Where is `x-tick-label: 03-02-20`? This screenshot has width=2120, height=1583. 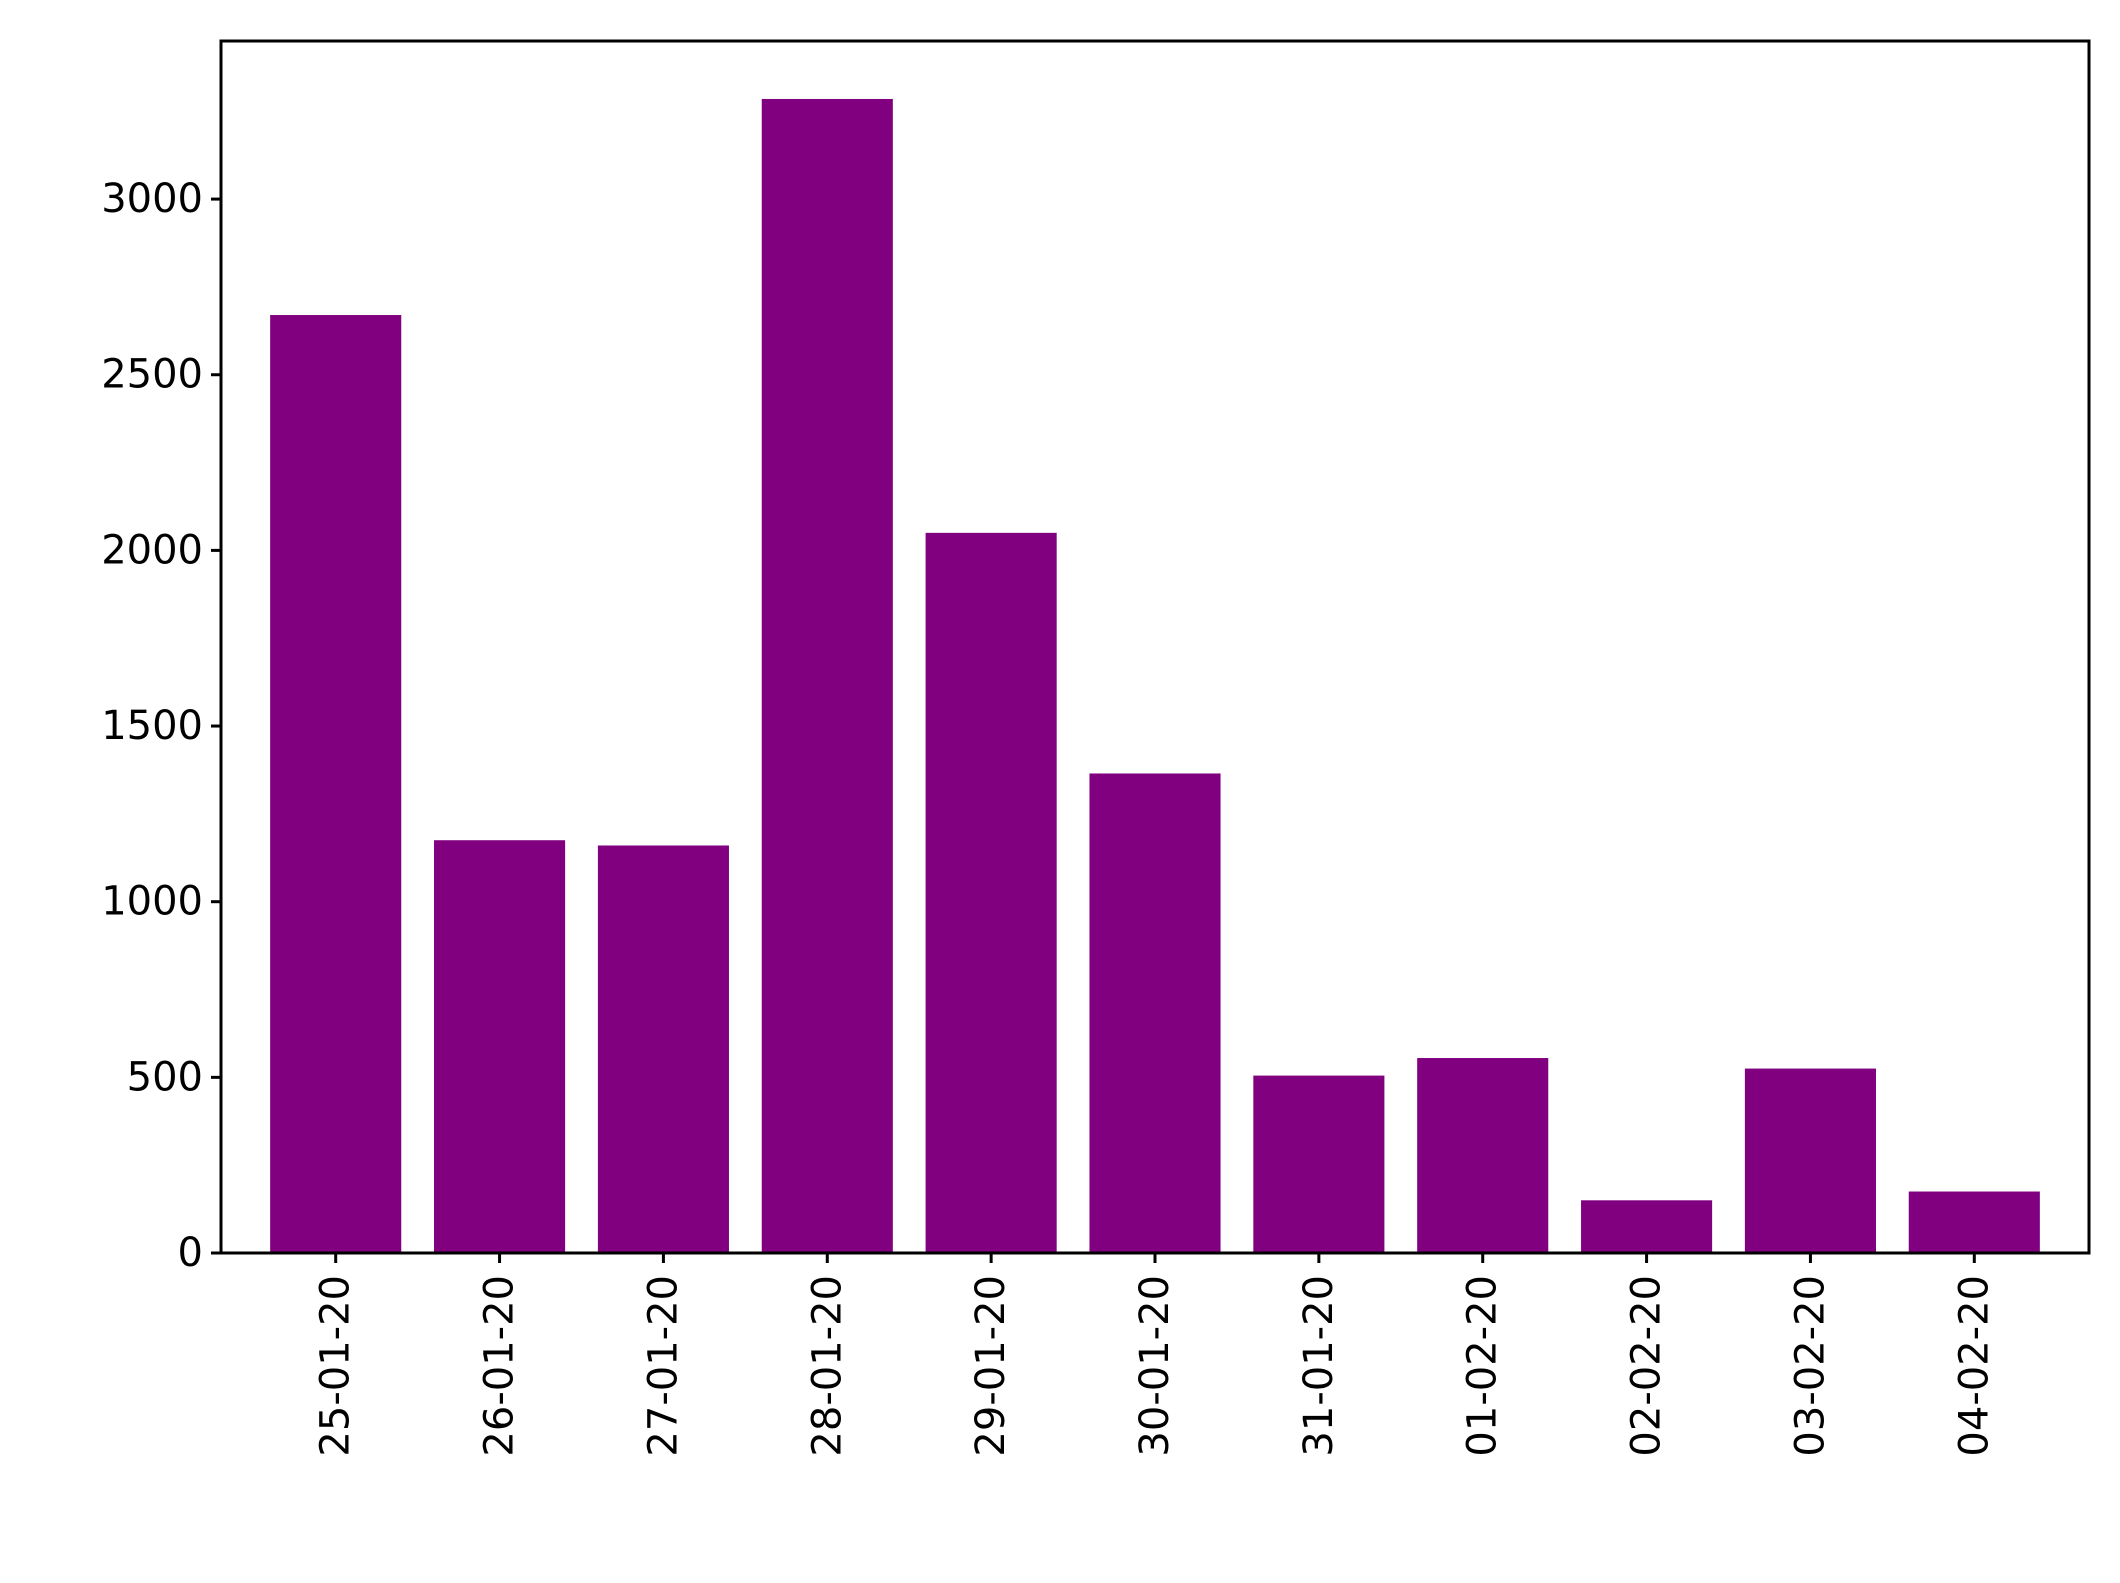 x-tick-label: 03-02-20 is located at coordinates (1810, 1366).